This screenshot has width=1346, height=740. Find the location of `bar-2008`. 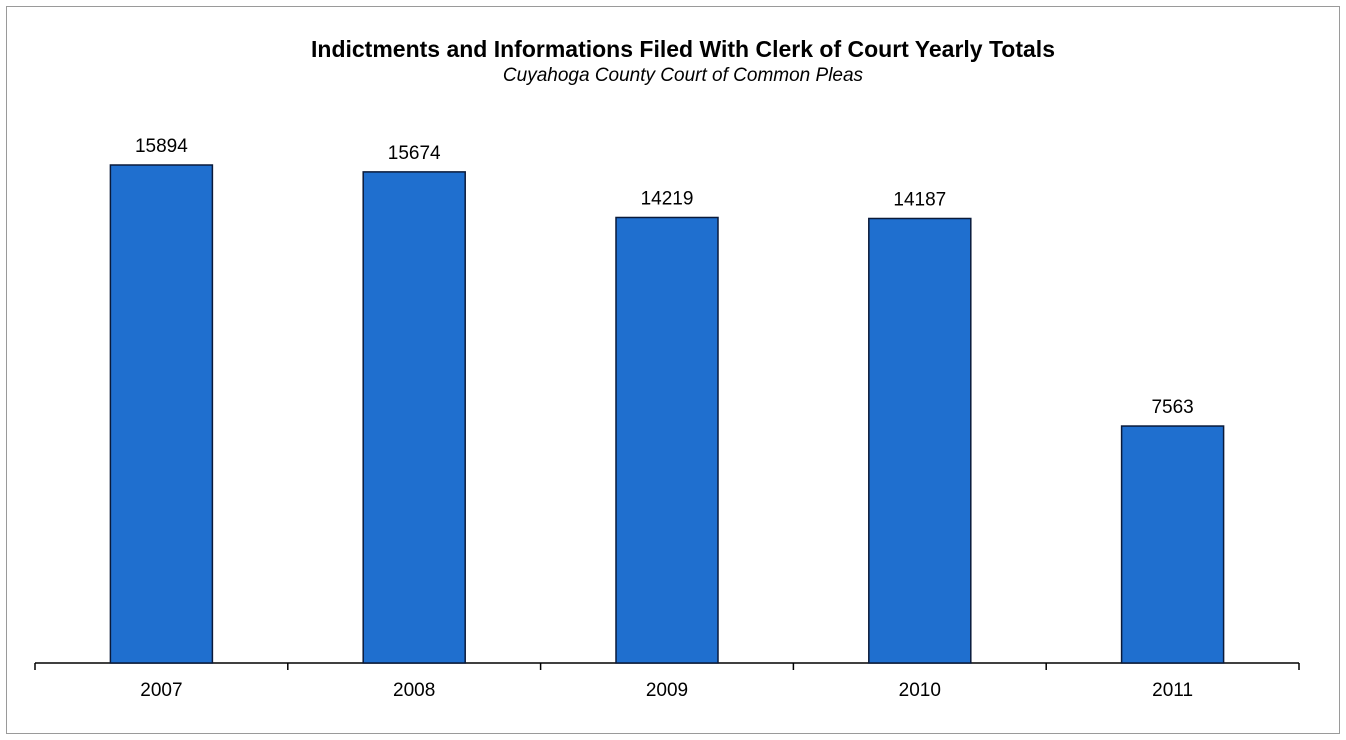

bar-2008 is located at coordinates (414, 417).